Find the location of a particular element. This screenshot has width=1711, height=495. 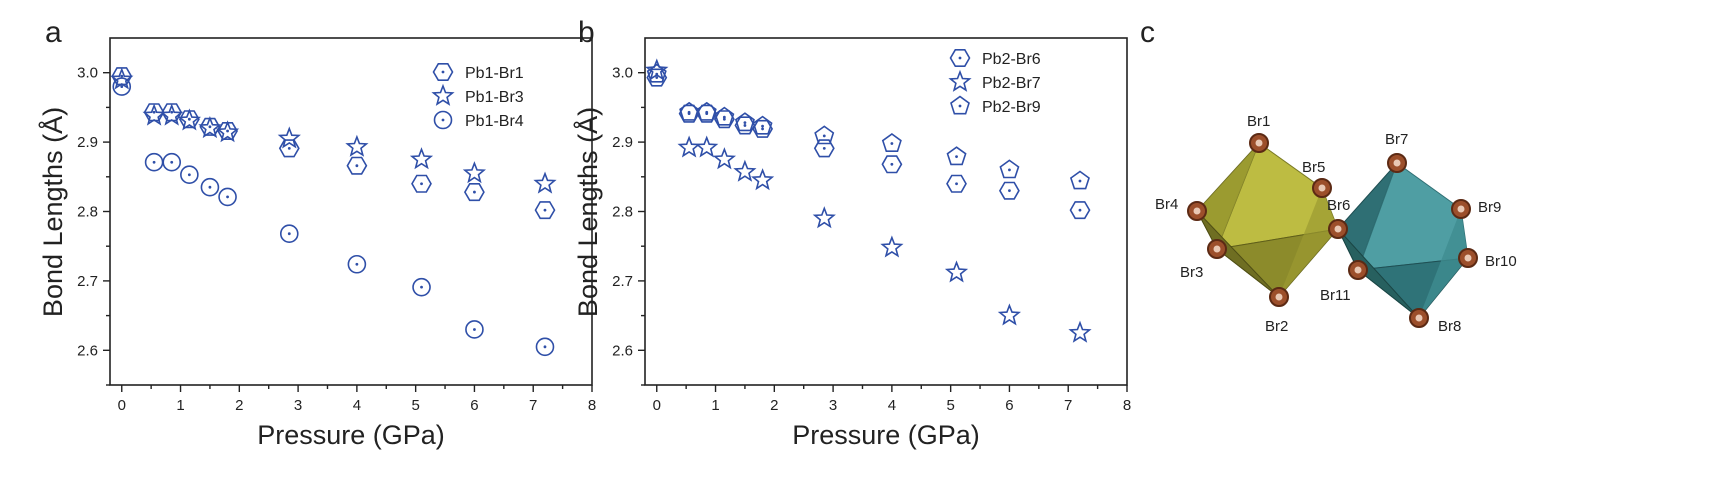

label-br1: Br1 is located at coordinates (1258, 121).